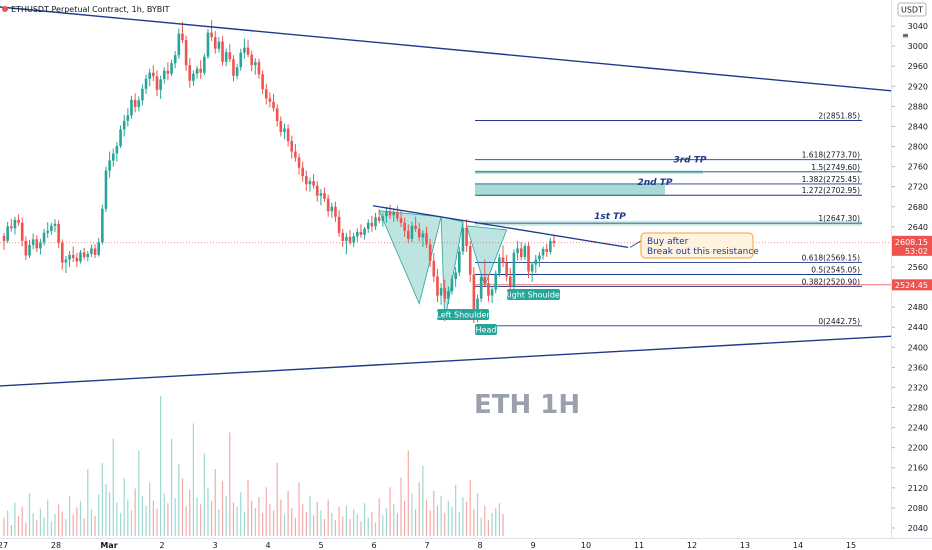 The image size is (932, 550). Describe the element at coordinates (918, 307) in the screenshot. I see `price-tick-label: 2480` at that location.